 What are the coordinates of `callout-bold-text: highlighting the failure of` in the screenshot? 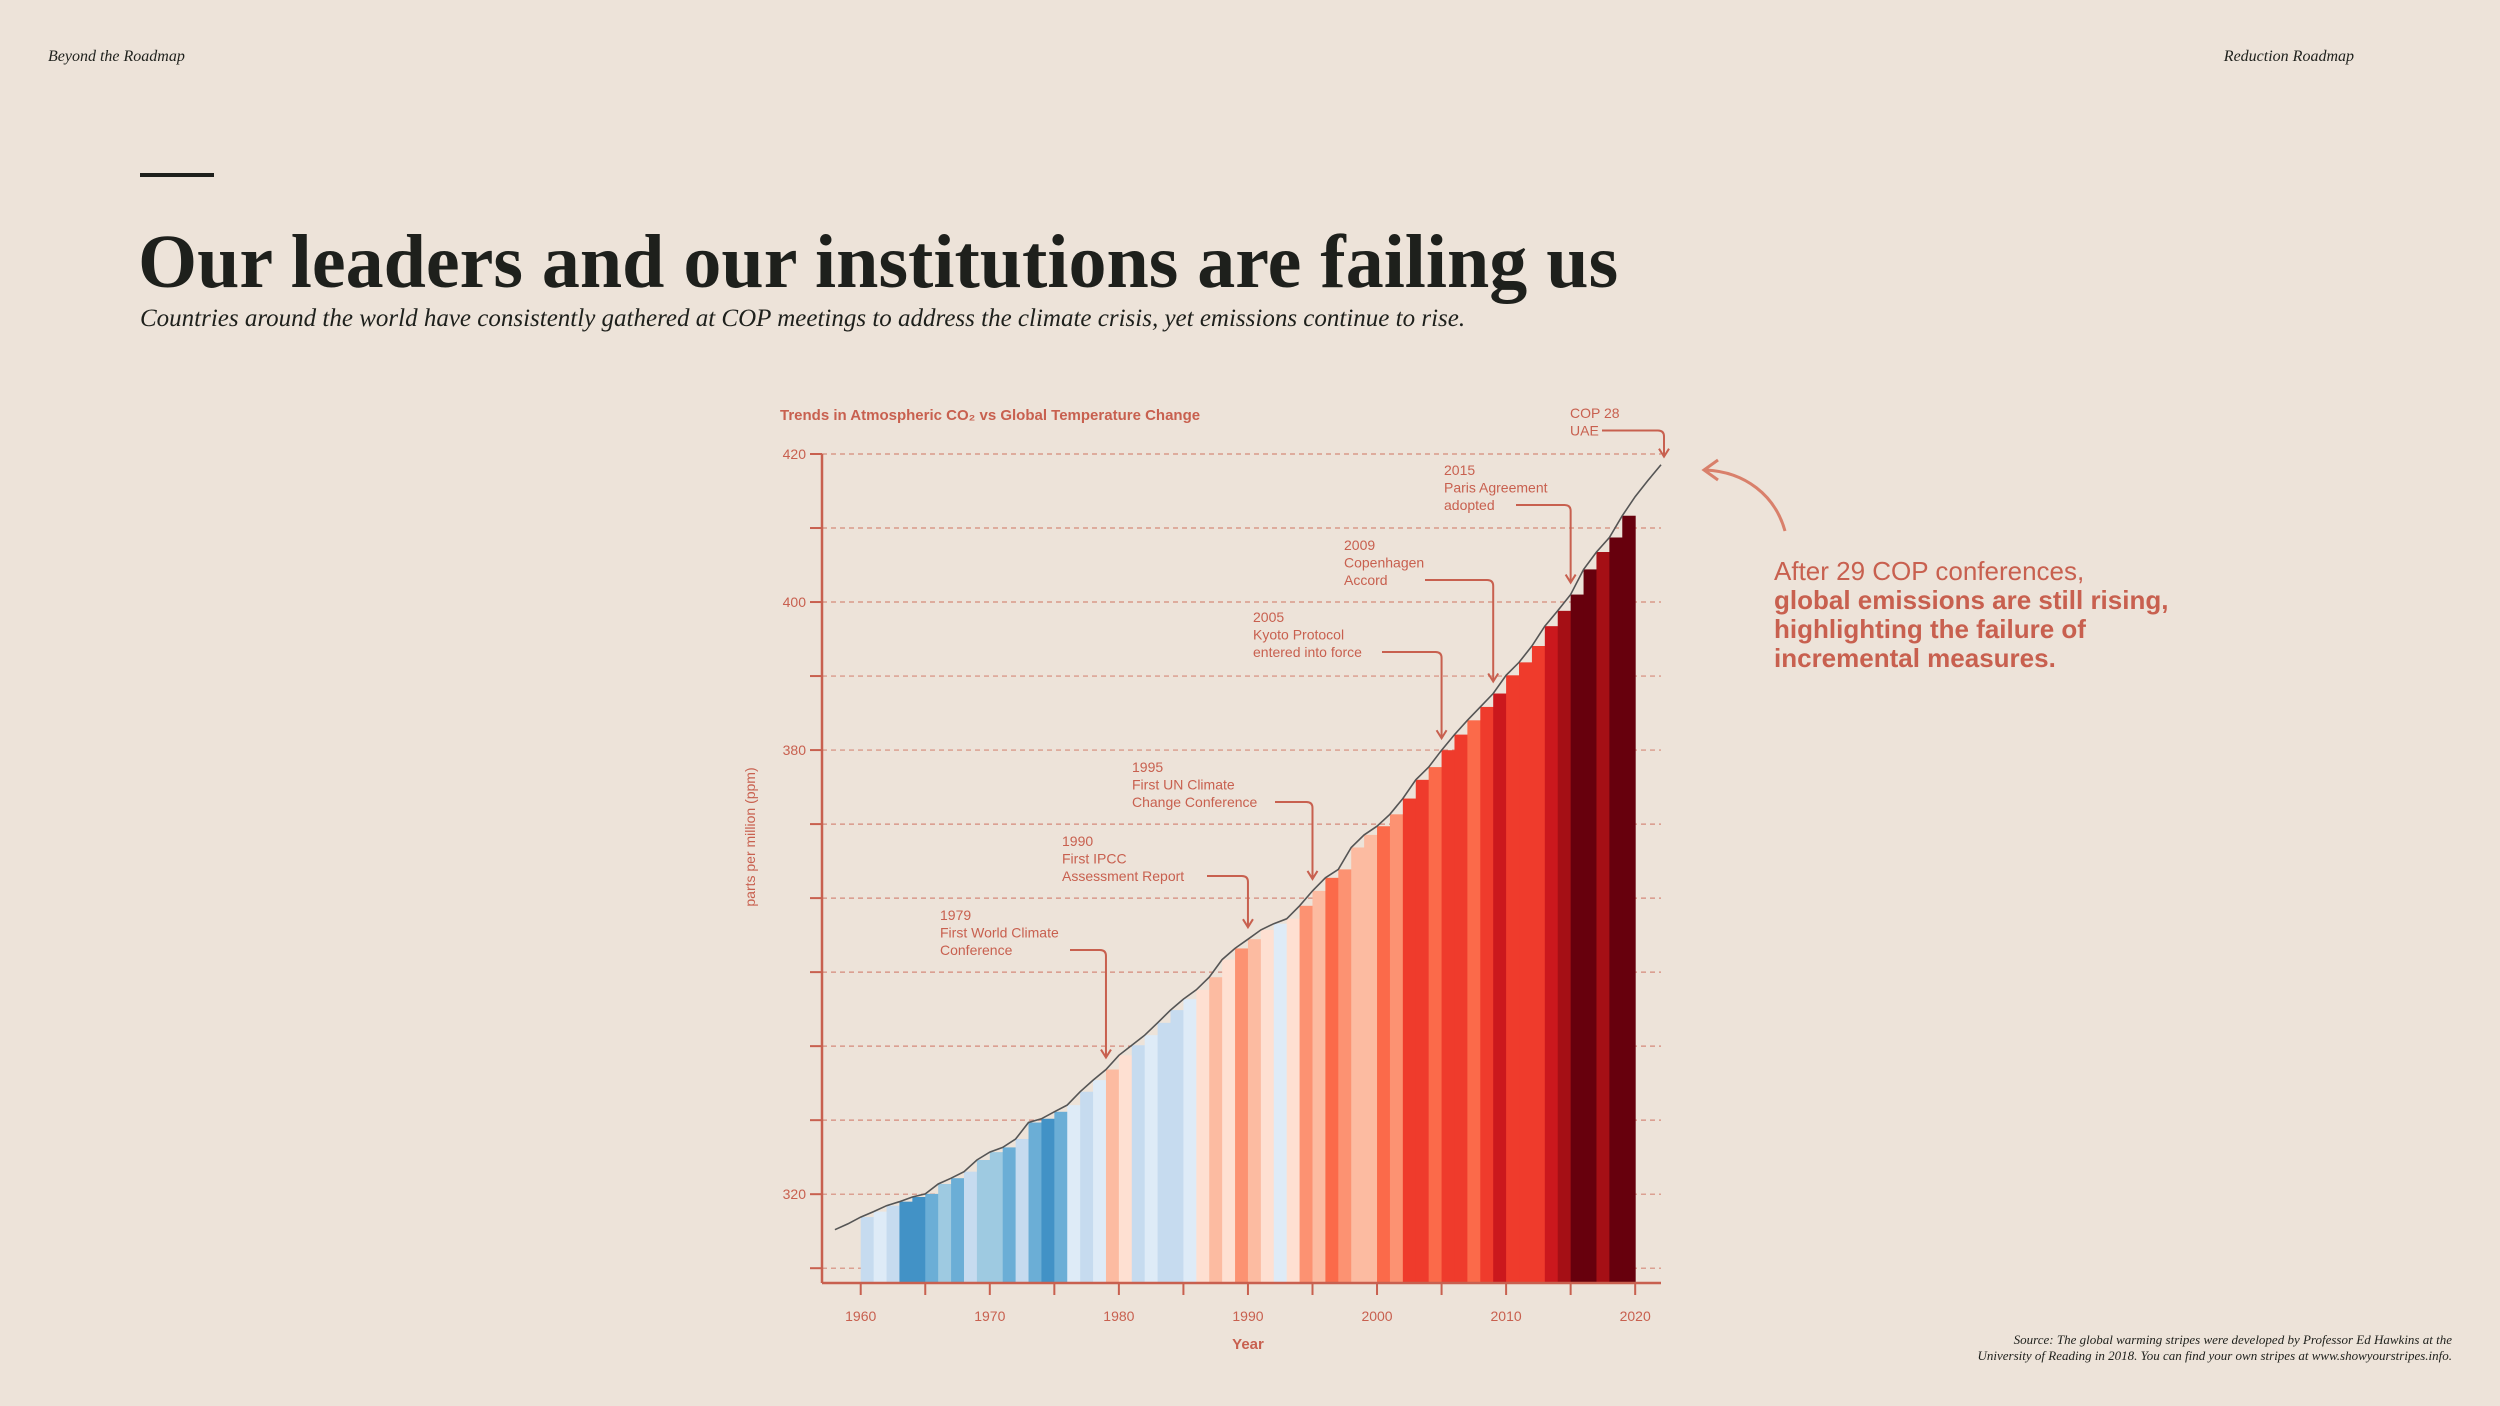 It's located at (1930, 629).